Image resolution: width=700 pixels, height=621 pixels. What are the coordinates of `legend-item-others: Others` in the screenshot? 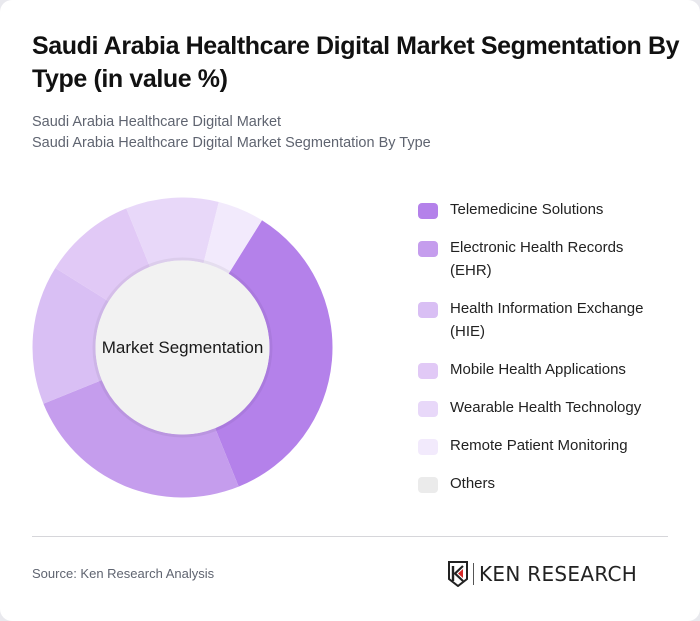 It's located at (553, 483).